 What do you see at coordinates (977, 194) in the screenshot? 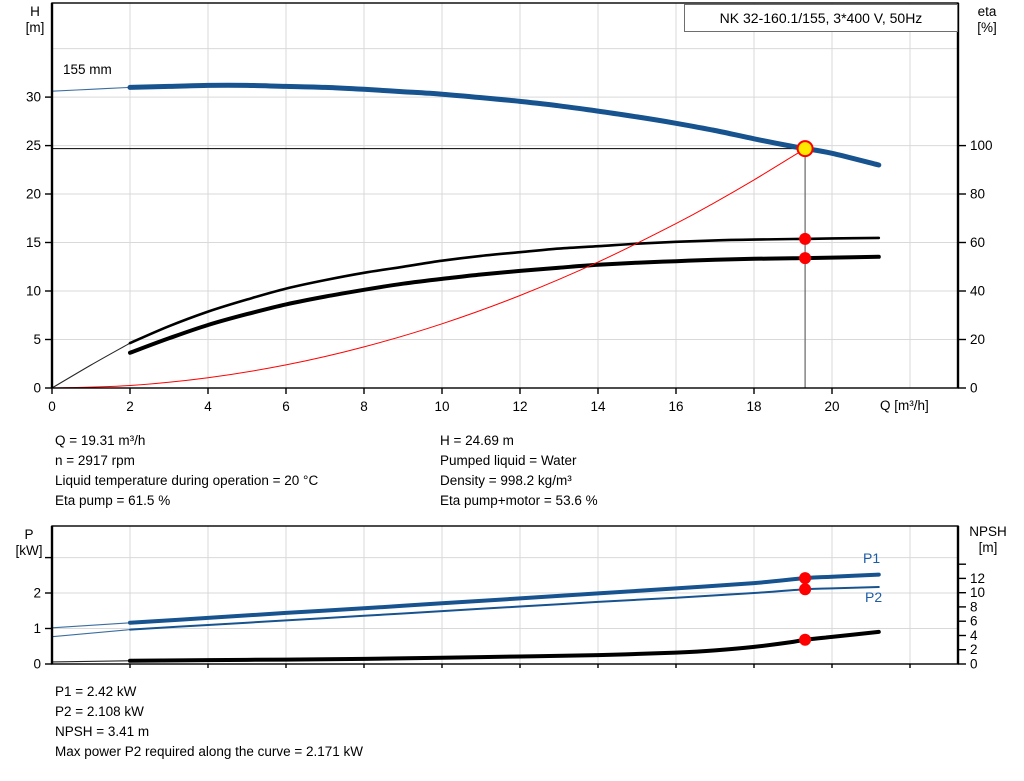
I see `y-right-tick-label: 80` at bounding box center [977, 194].